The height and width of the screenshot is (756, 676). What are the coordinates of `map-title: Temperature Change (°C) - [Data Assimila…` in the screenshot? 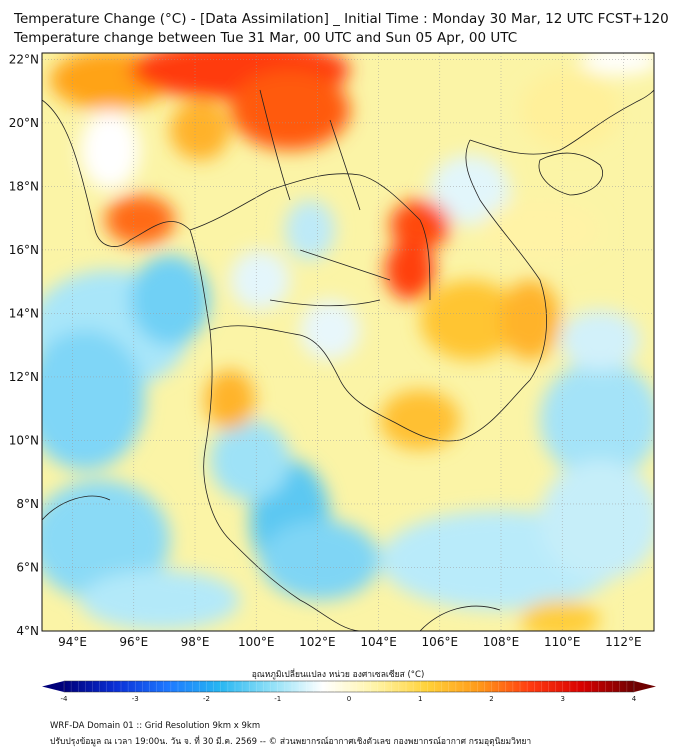 It's located at (341, 19).